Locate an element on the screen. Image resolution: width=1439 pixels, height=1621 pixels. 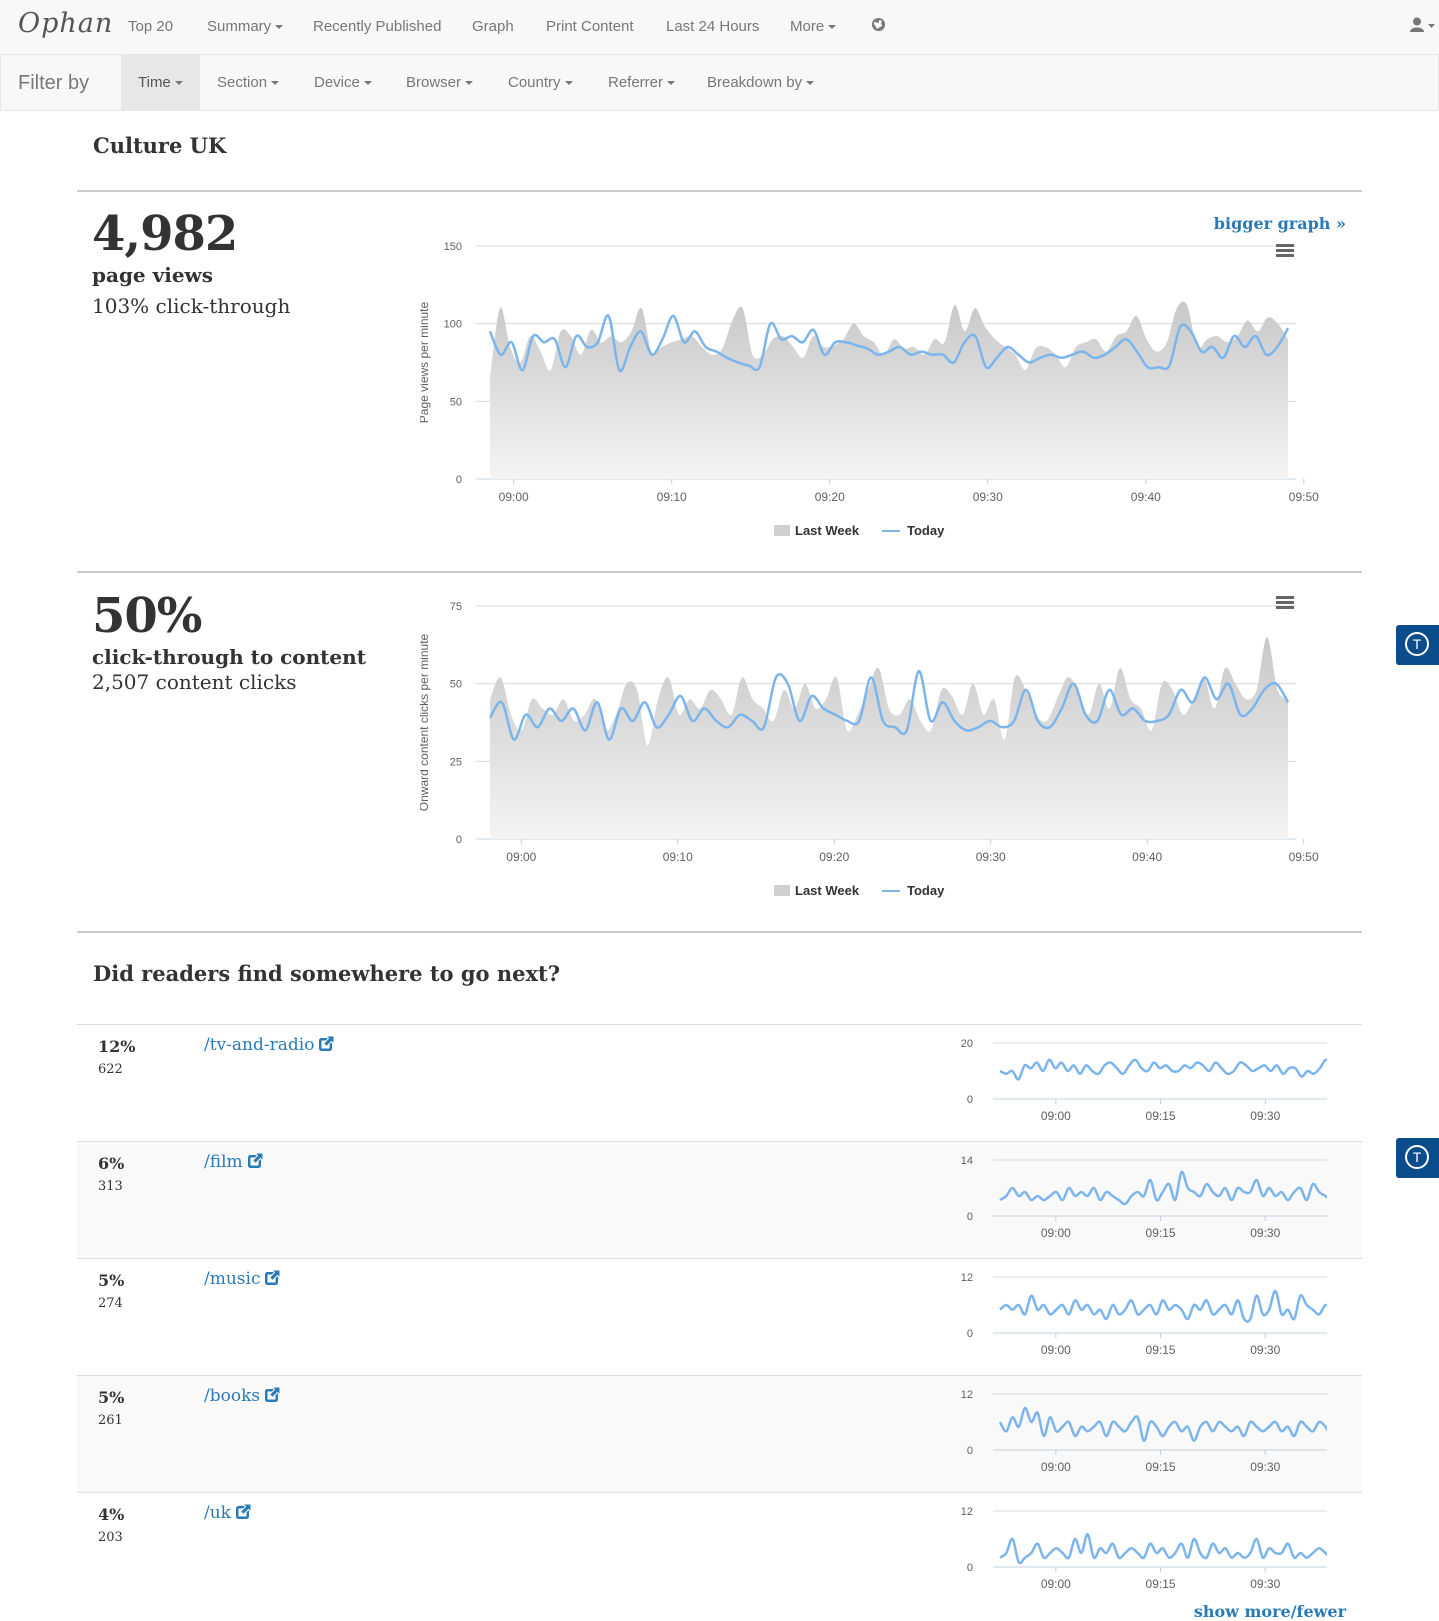
nav-print-content: Print Content is located at coordinates (590, 26).